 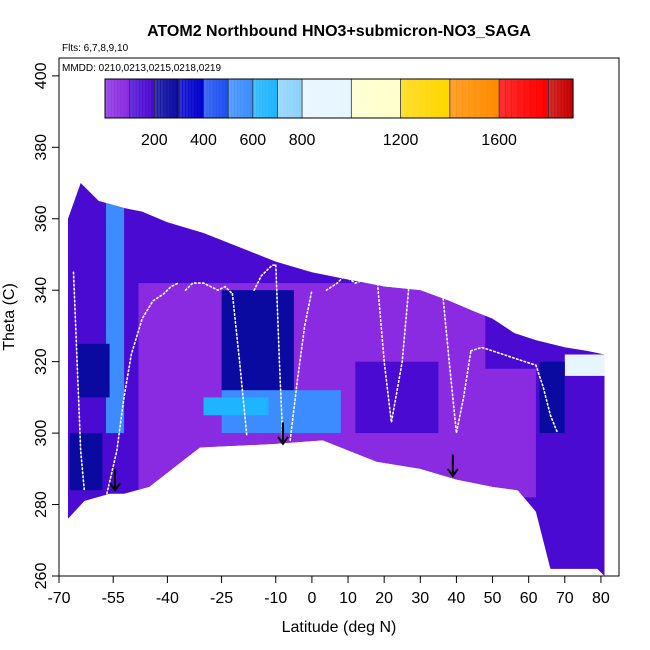 I want to click on x-tick-label: 70, so click(x=565, y=598).